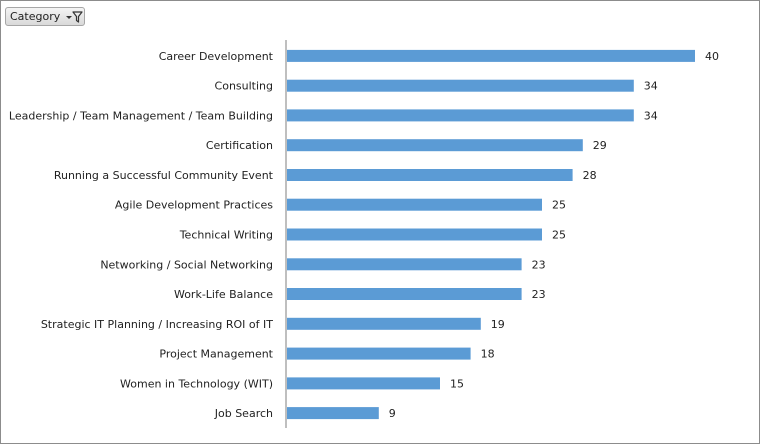  What do you see at coordinates (196, 383) in the screenshot?
I see `category-tick-label: Women in Technology (WIT)` at bounding box center [196, 383].